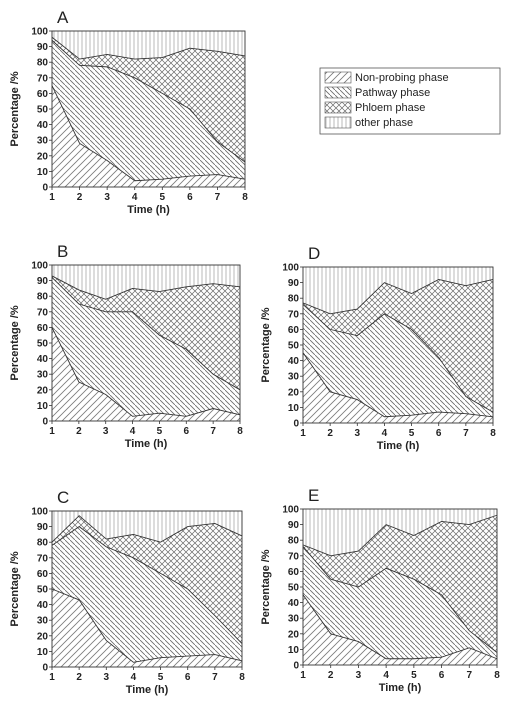  Describe the element at coordinates (338, 77) in the screenshot. I see `legend-swatch-non-probing` at that location.